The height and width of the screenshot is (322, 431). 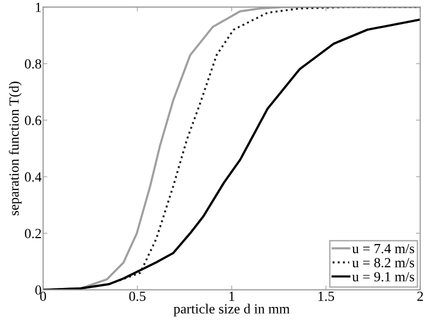 What do you see at coordinates (33, 64) in the screenshot?
I see `y-tick-label: 0.8` at bounding box center [33, 64].